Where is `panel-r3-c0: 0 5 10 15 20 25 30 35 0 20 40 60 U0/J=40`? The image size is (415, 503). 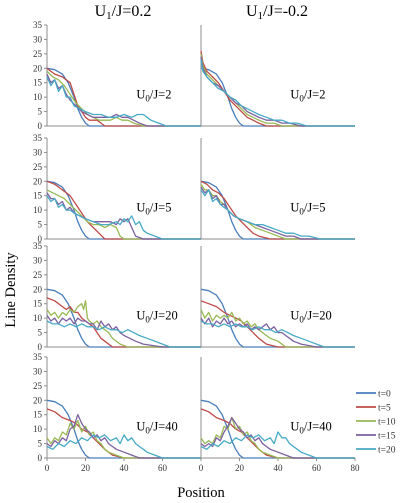 panel-r3-c0: 0 5 10 15 20 25 30 35 0 20 40 60 U0/J=40 is located at coordinates (117, 412).